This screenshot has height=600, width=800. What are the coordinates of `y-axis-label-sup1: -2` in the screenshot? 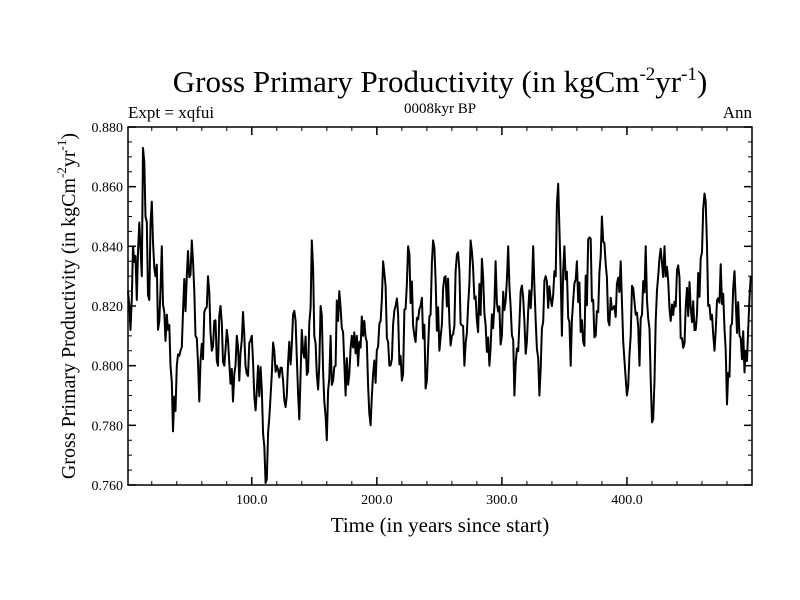 It's located at (61, 172).